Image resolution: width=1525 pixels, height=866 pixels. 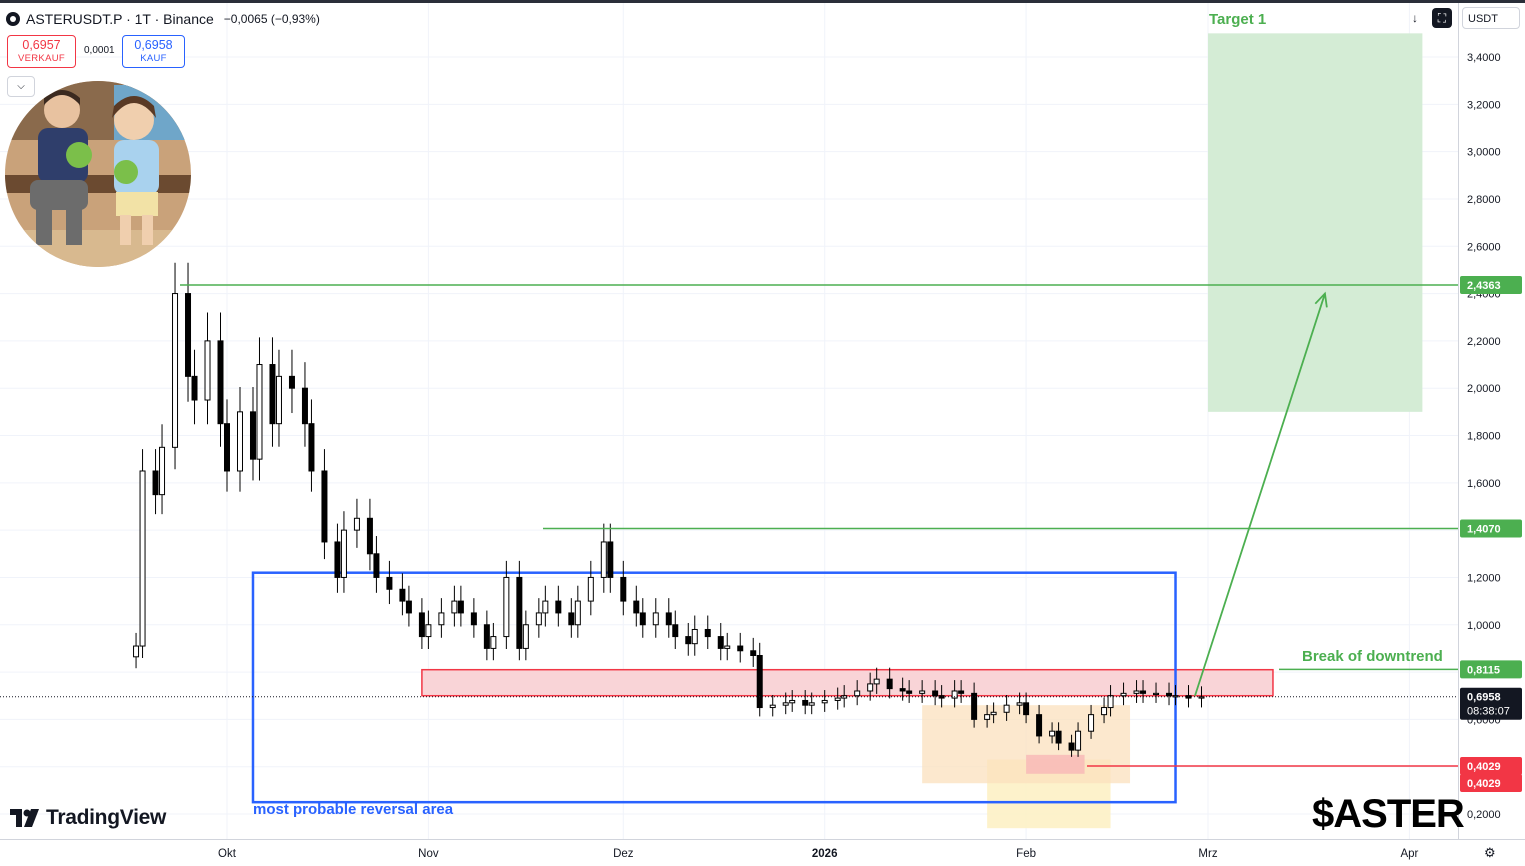 I want to click on reversal-area-label: most probable reversal area, so click(x=353, y=809).